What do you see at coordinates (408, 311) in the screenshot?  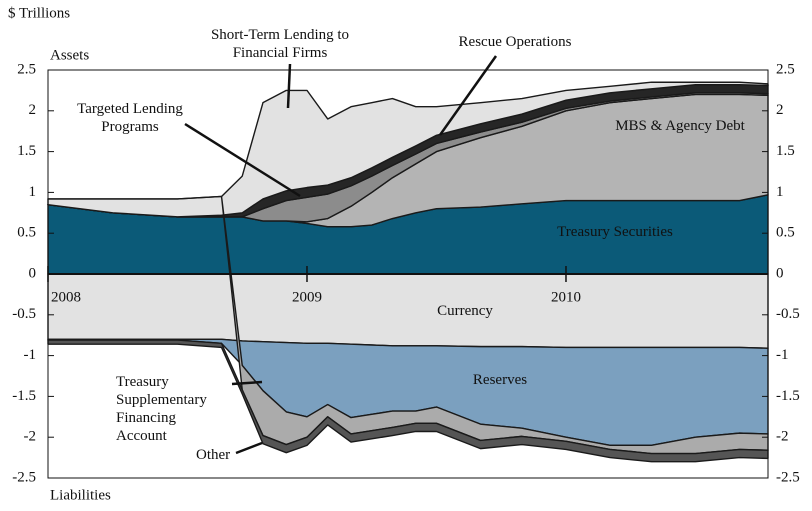 I see `area` at bounding box center [408, 311].